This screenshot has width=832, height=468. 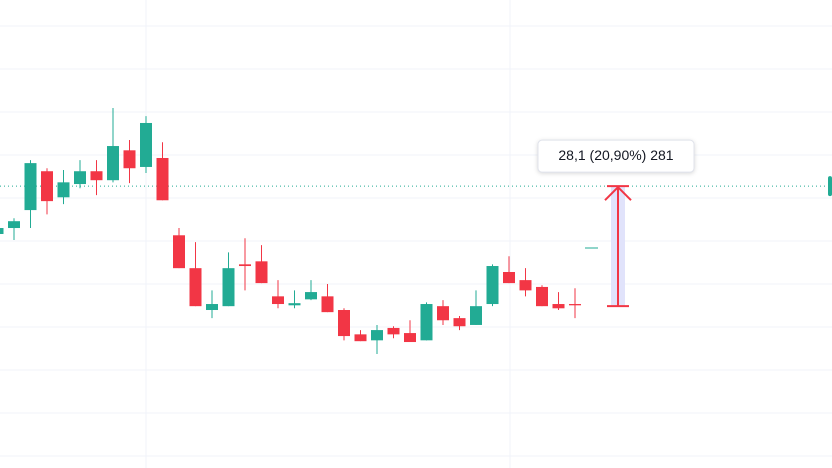 What do you see at coordinates (830, 186) in the screenshot?
I see `price-marker` at bounding box center [830, 186].